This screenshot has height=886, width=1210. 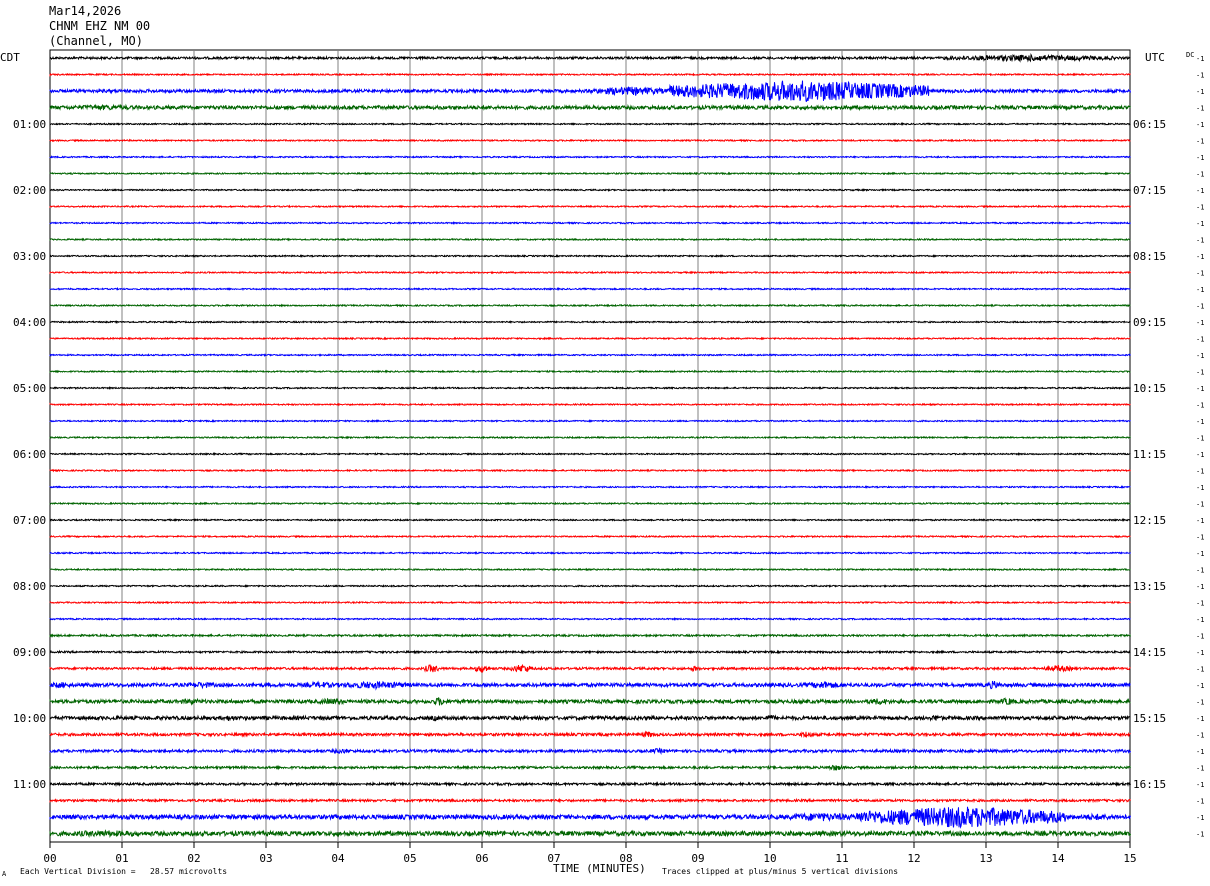 I want to click on chart-header: Mar14,2026 CHNM EHZ NM 00 (Channel, MO), so click(x=99, y=26).